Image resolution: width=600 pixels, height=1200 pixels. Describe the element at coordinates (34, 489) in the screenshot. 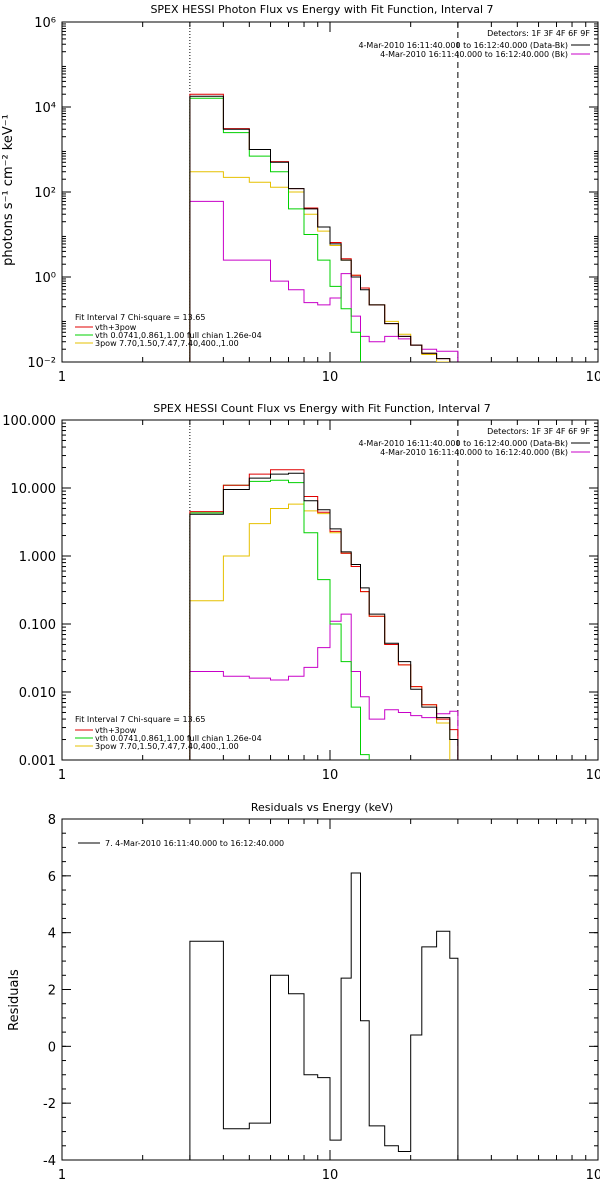

I see `y-tick-label: 10.000` at that location.